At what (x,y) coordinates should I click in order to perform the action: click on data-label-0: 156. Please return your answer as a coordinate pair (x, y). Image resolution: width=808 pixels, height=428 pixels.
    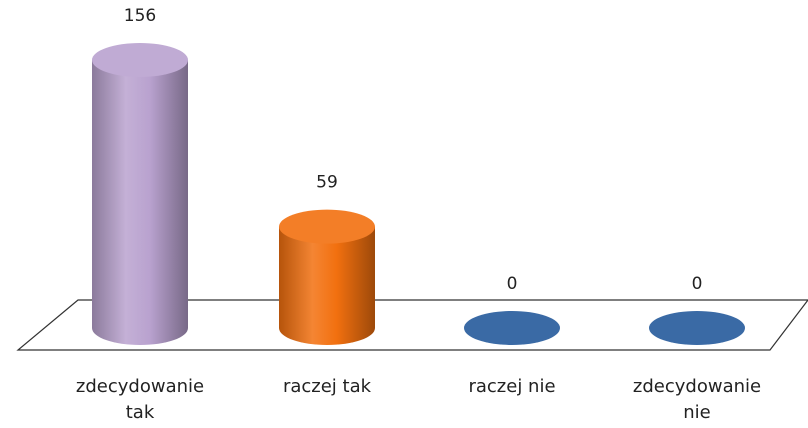
    Looking at the image, I should click on (140, 16).